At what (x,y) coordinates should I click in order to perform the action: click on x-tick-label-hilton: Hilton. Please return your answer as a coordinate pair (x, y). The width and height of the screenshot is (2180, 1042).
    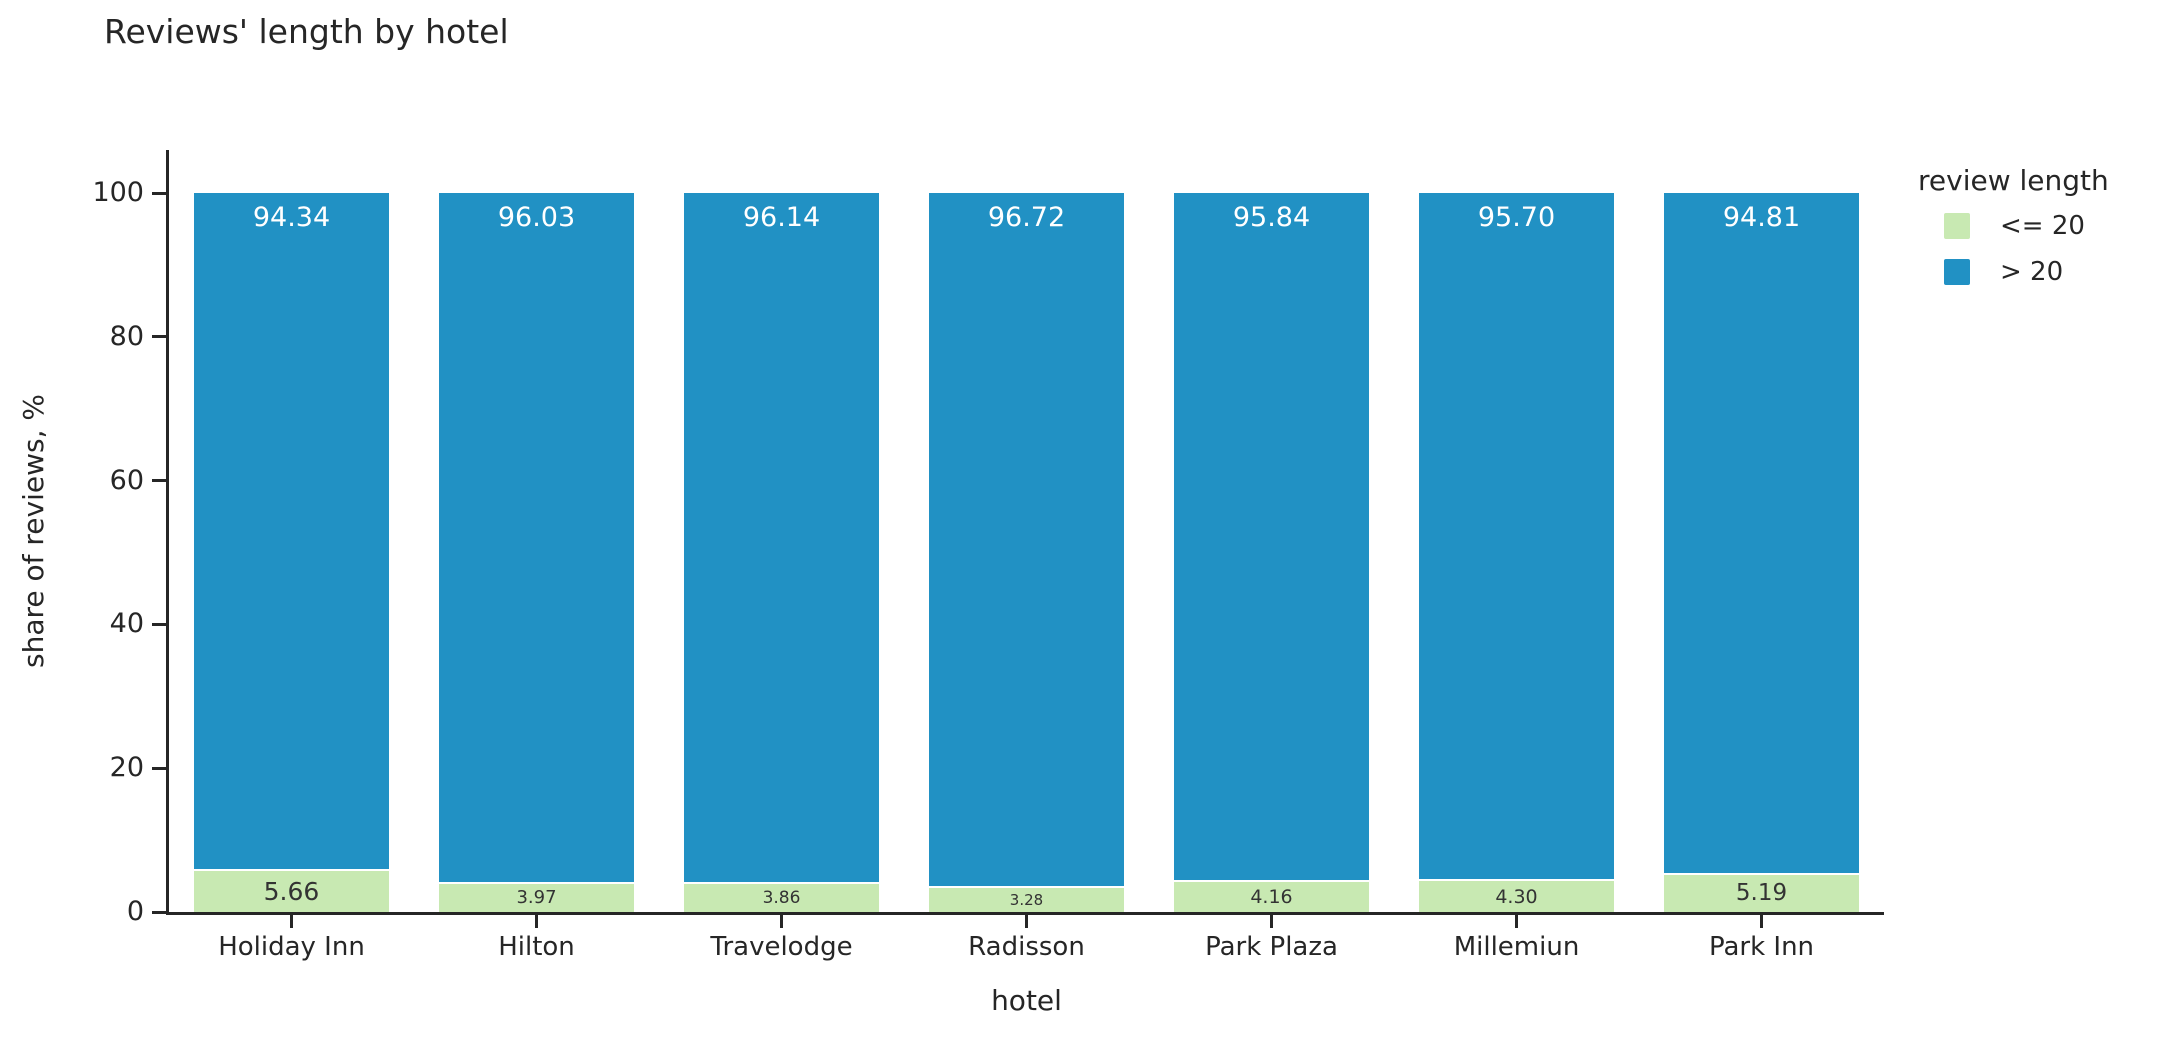
    Looking at the image, I should click on (536, 947).